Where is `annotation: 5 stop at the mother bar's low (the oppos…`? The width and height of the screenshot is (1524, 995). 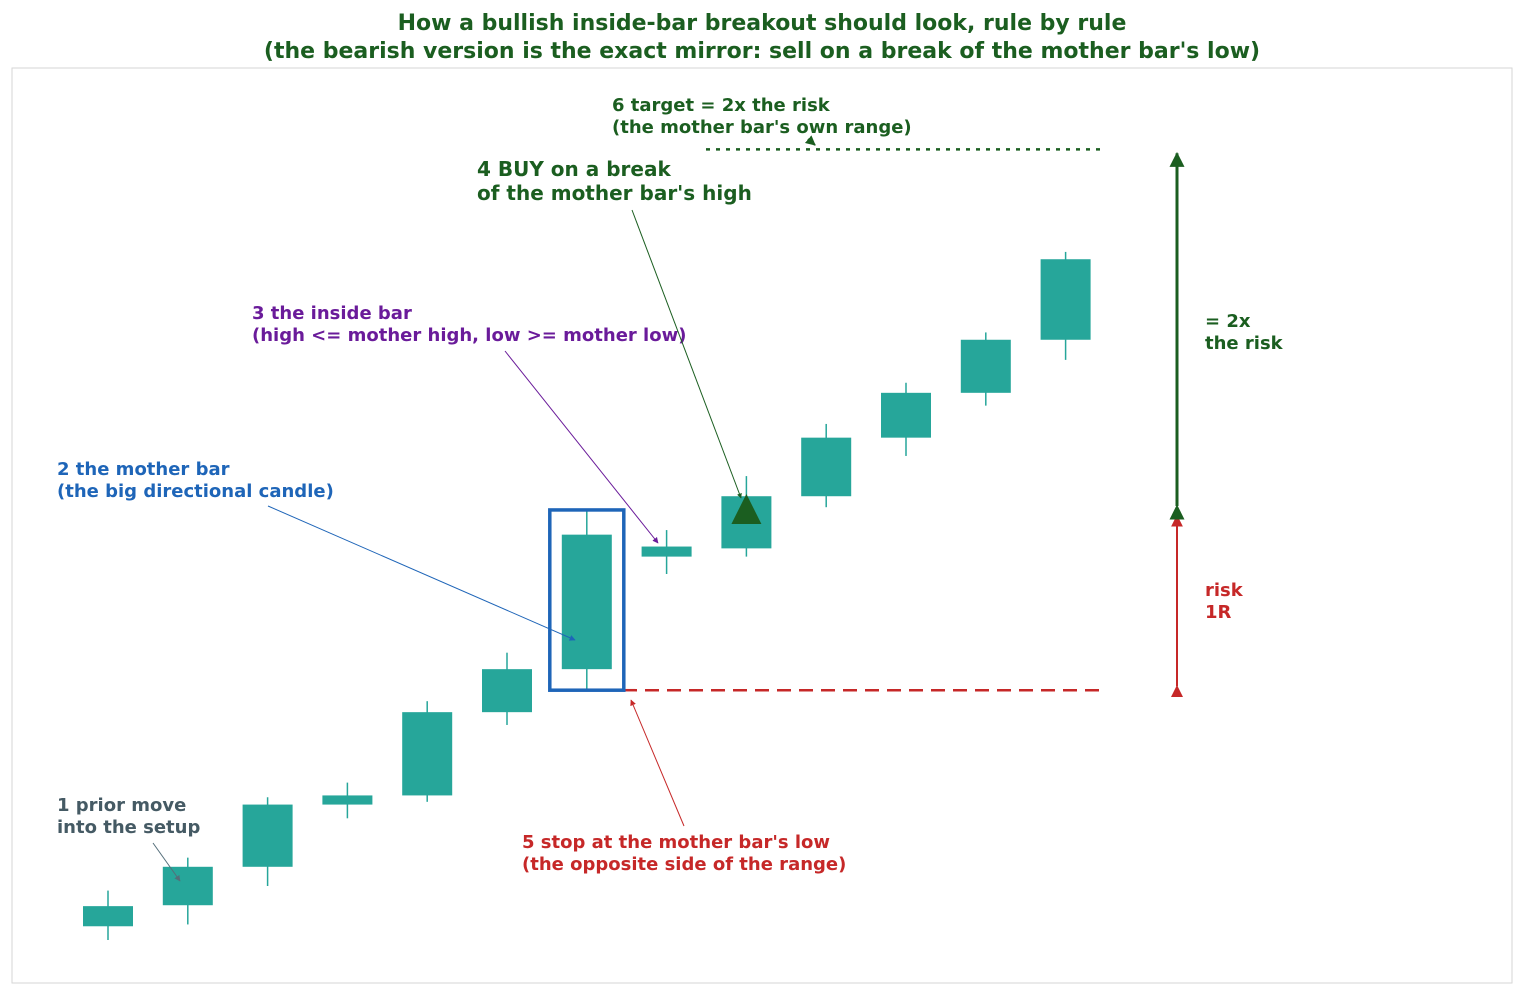 annotation: 5 stop at the mother bar's low (the oppos… is located at coordinates (684, 853).